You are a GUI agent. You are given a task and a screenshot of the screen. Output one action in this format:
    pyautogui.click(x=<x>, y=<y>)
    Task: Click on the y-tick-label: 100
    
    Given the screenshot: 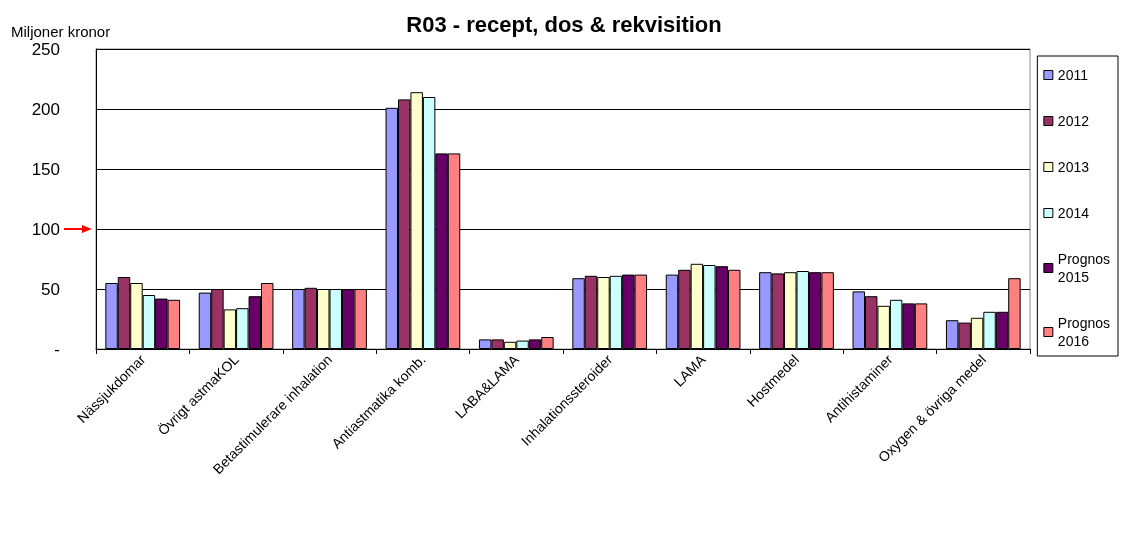 What is the action you would take?
    pyautogui.click(x=45, y=229)
    